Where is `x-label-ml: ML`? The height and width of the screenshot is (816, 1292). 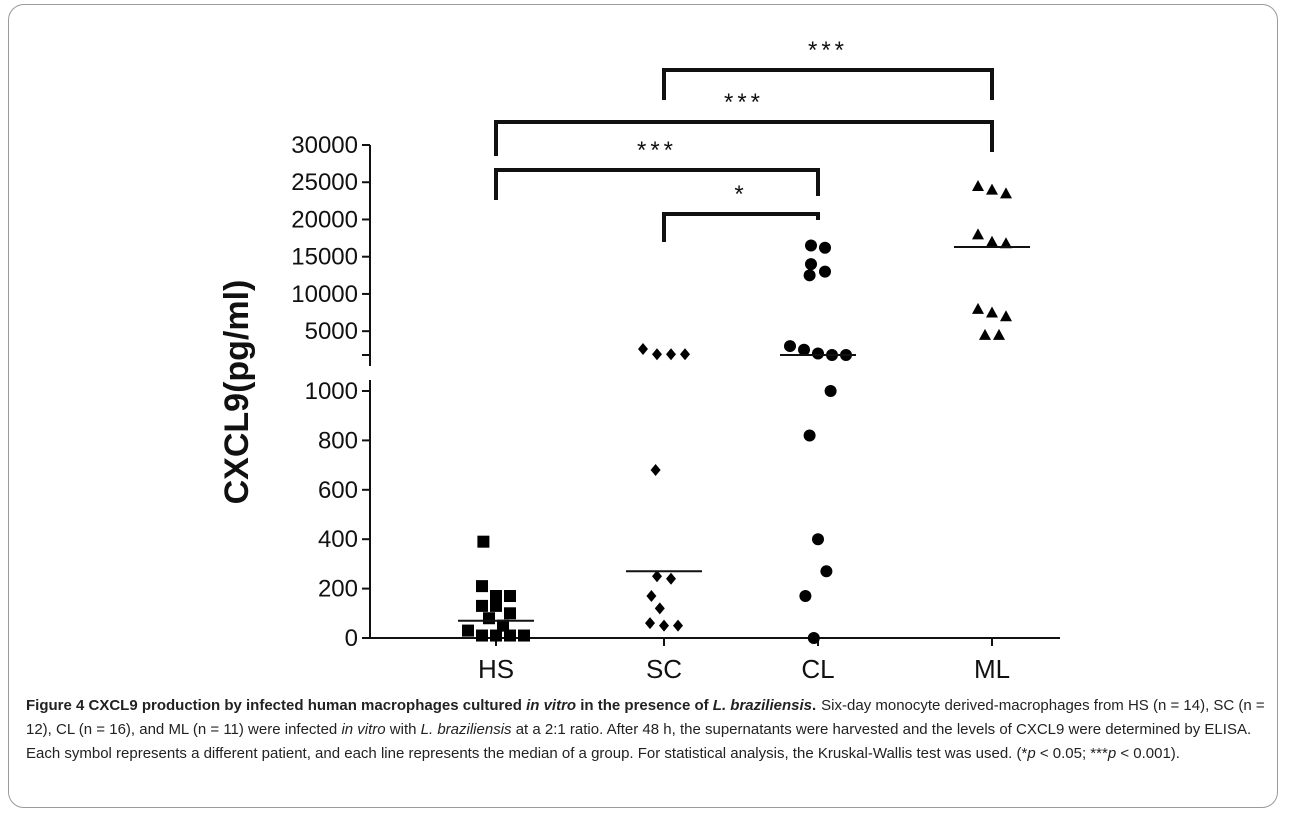 x-label-ml: ML is located at coordinates (992, 669).